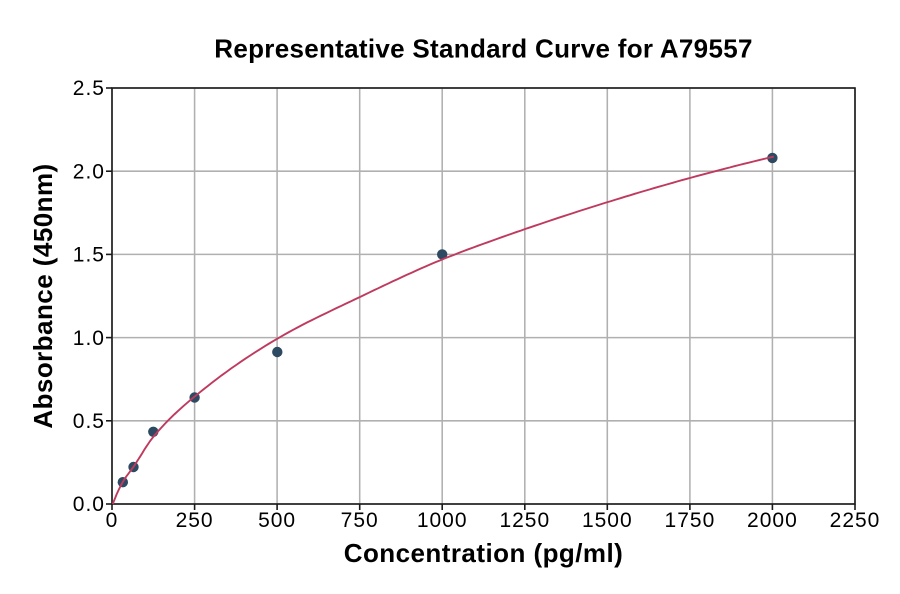  I want to click on svg-text: 1750, so click(690, 520).